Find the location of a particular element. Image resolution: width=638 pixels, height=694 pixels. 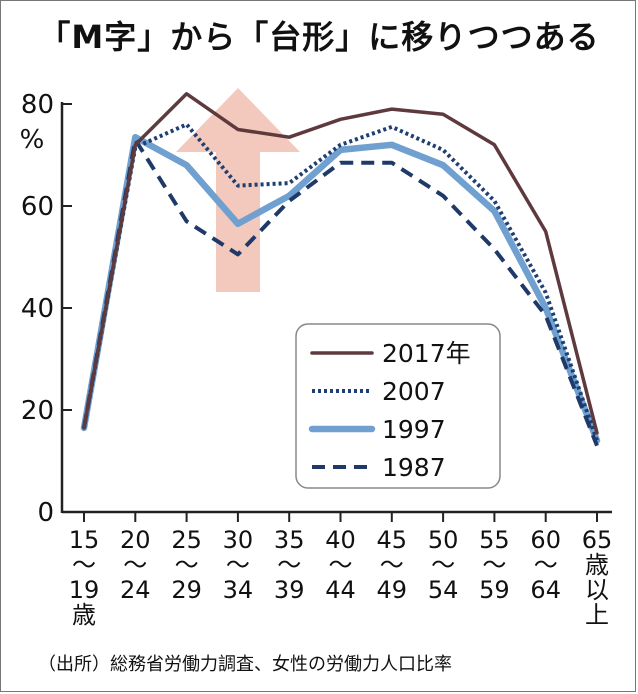

x-tick-label: 60 is located at coordinates (545, 540).